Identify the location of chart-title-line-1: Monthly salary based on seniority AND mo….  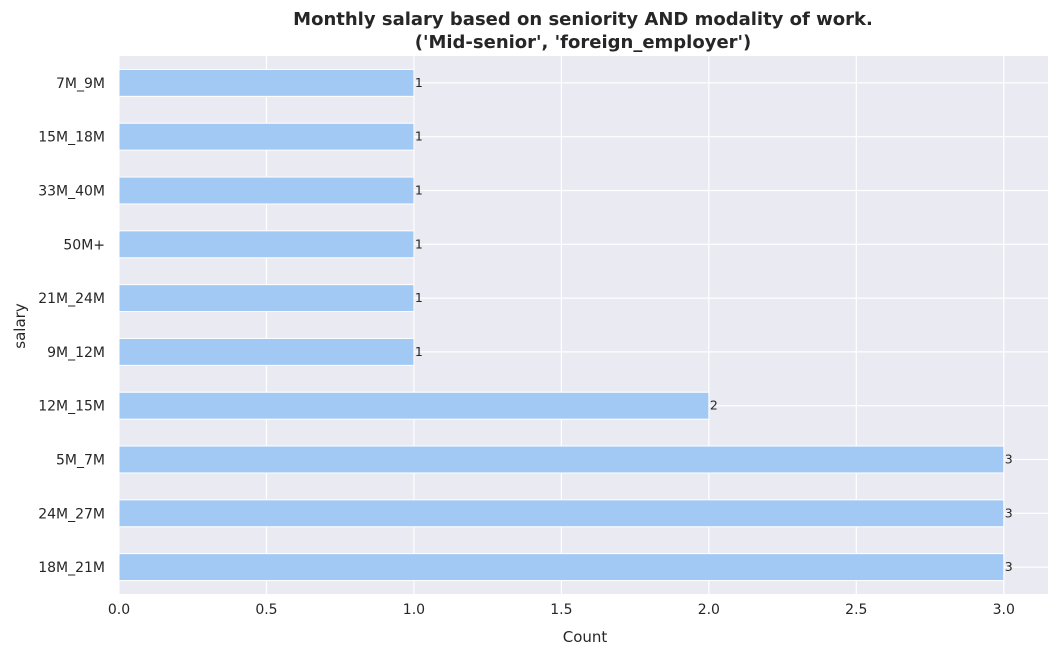
(583, 19).